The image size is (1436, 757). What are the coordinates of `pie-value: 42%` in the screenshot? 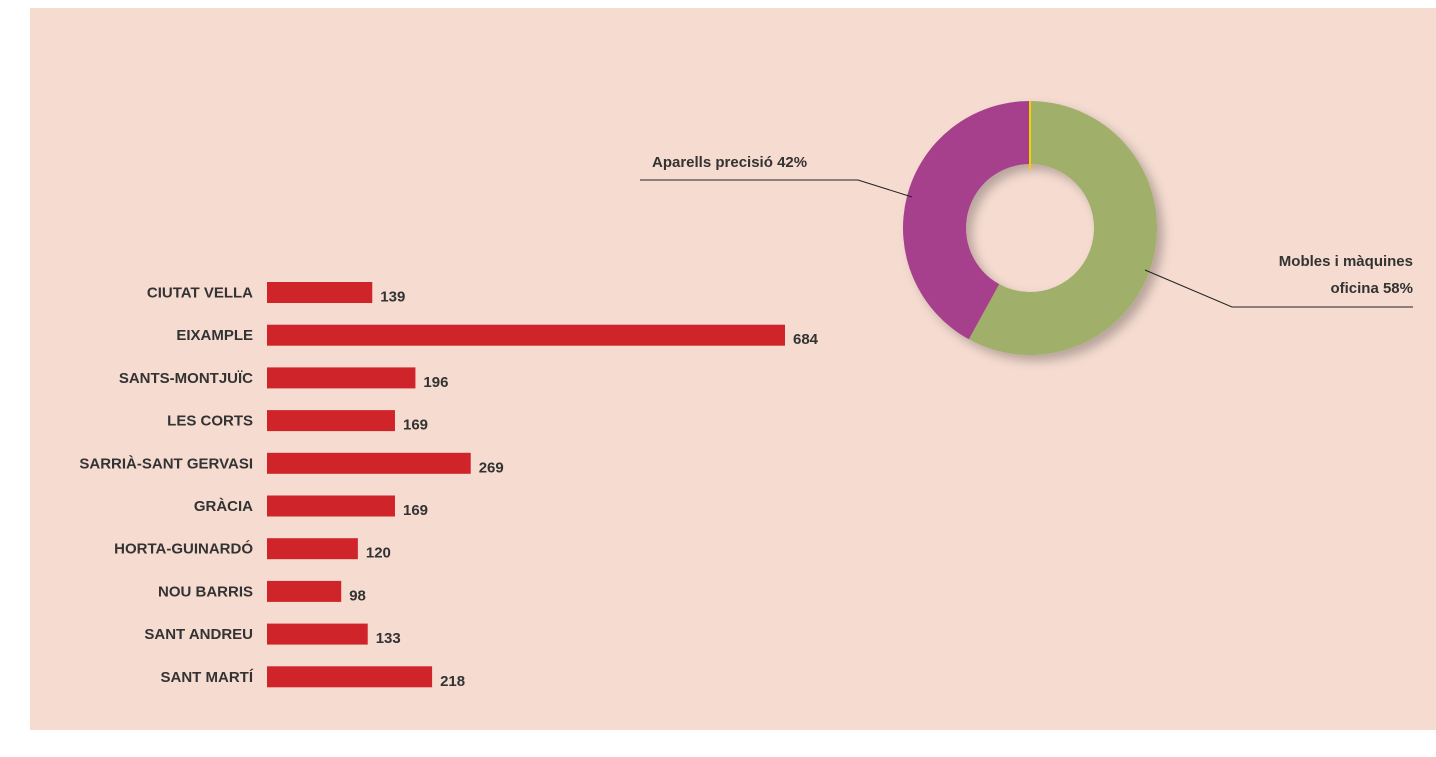 It's located at (792, 162).